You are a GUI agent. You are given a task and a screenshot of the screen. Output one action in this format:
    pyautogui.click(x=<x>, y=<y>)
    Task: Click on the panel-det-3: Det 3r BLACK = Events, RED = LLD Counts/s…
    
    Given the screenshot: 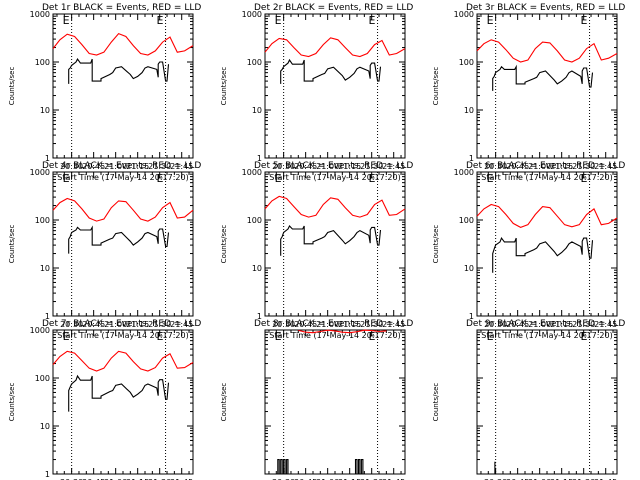 What is the action you would take?
    pyautogui.click(x=528, y=92)
    